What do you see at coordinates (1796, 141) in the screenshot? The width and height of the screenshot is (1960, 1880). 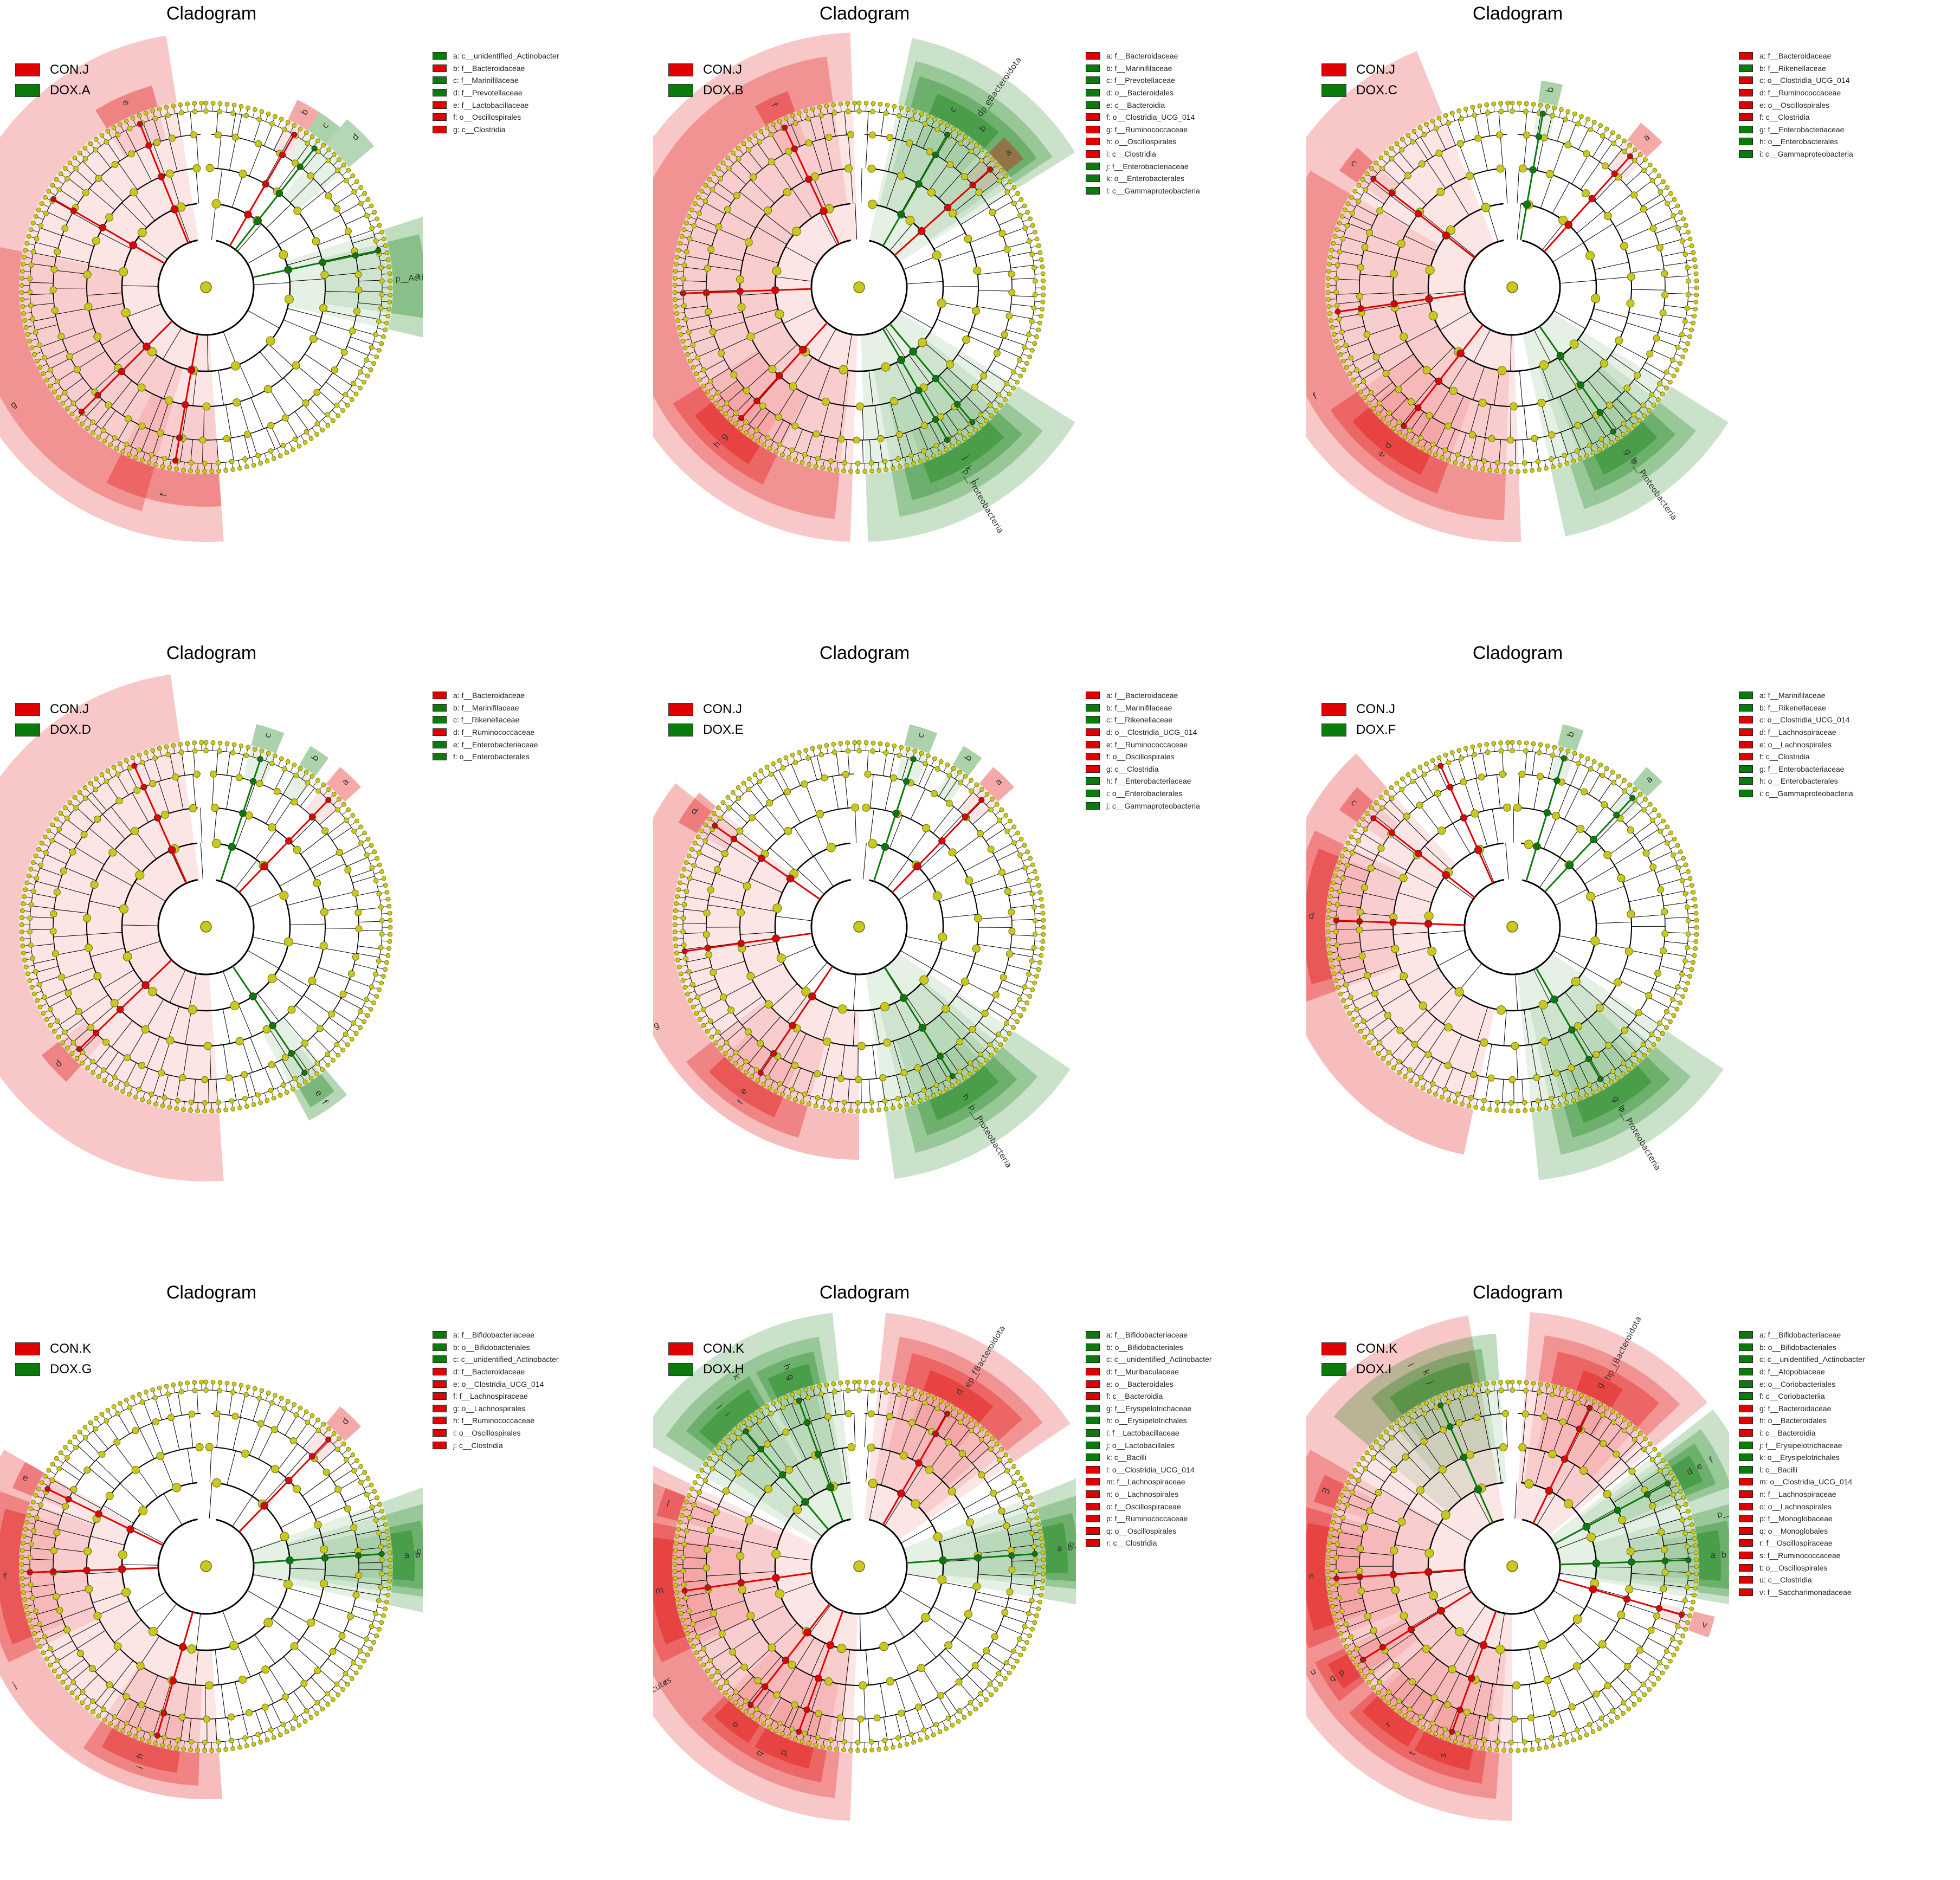 I see `taxa-legend-item: h: o__Enterobacterales` at bounding box center [1796, 141].